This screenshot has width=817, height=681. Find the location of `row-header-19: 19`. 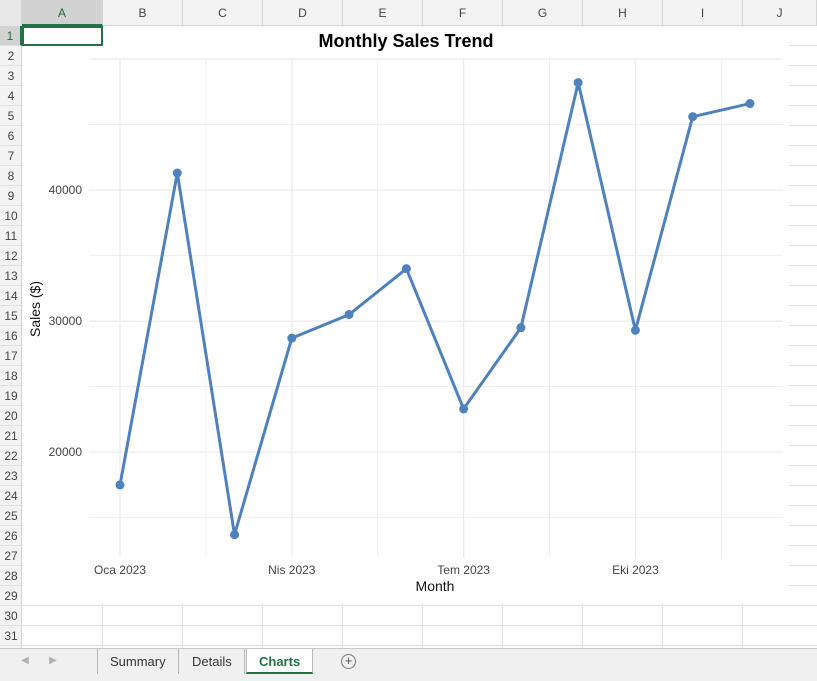

row-header-19: 19 is located at coordinates (11, 396).